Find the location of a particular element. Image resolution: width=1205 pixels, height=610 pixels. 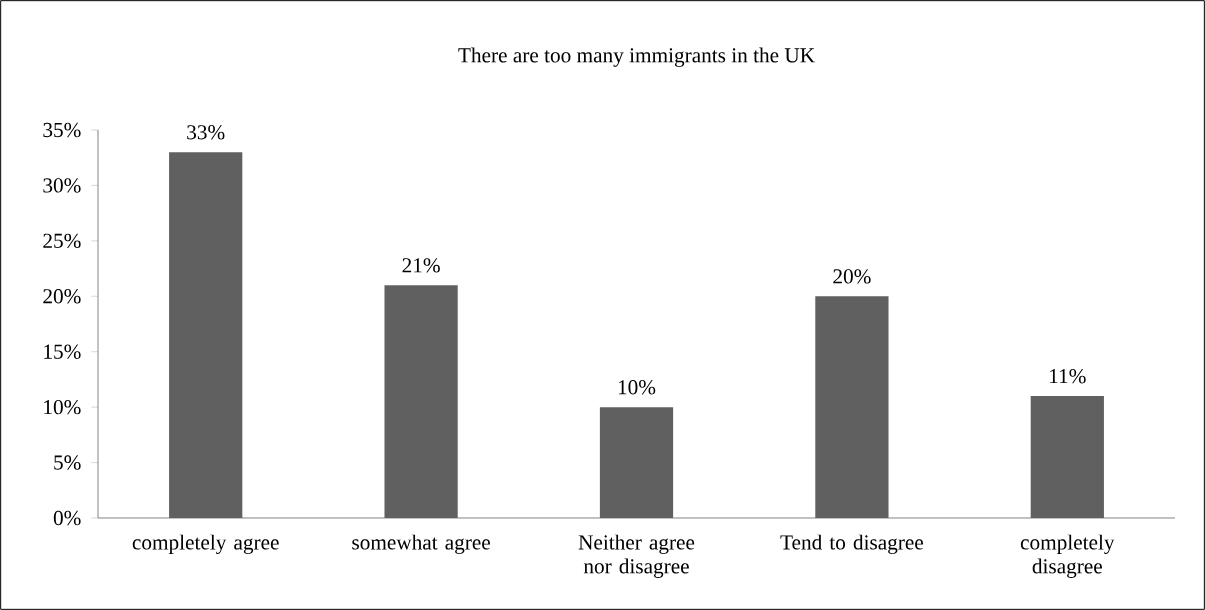

x-tick-label: Tend to disagree is located at coordinates (852, 544).